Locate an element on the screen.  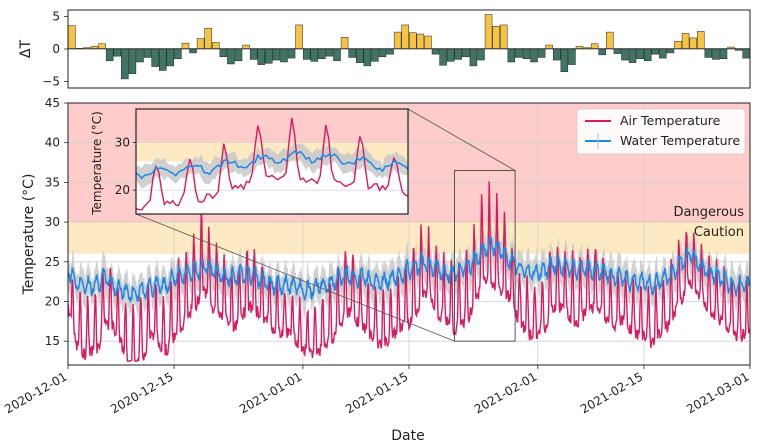
delta-y-ticks: −5 0 5 is located at coordinates (55, 49).